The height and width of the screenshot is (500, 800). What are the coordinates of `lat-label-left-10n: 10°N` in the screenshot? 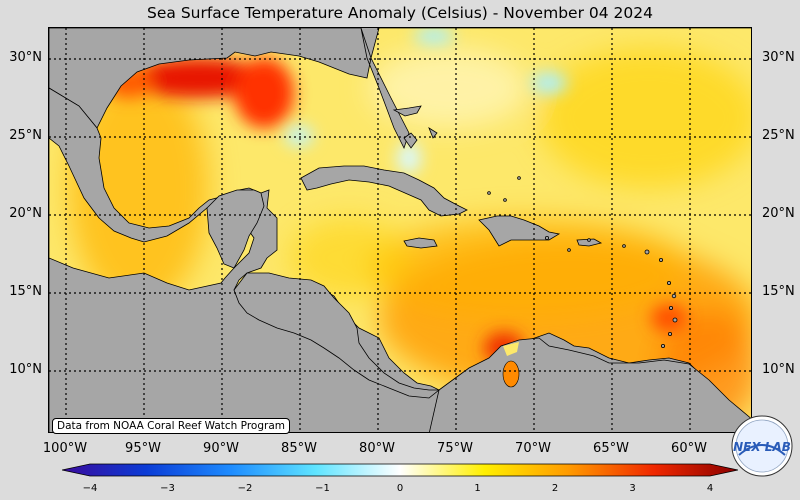 It's located at (25, 369).